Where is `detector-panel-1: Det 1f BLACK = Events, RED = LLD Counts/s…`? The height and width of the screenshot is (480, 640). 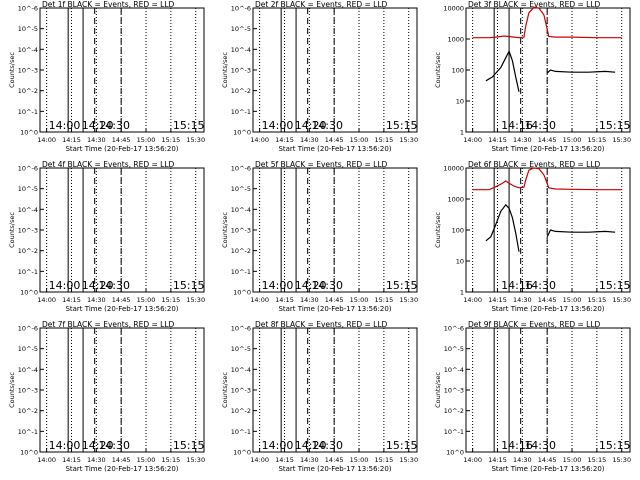
detector-panel-1: Det 1f BLACK = Events, RED = LLD Counts/s… is located at coordinates (106, 76).